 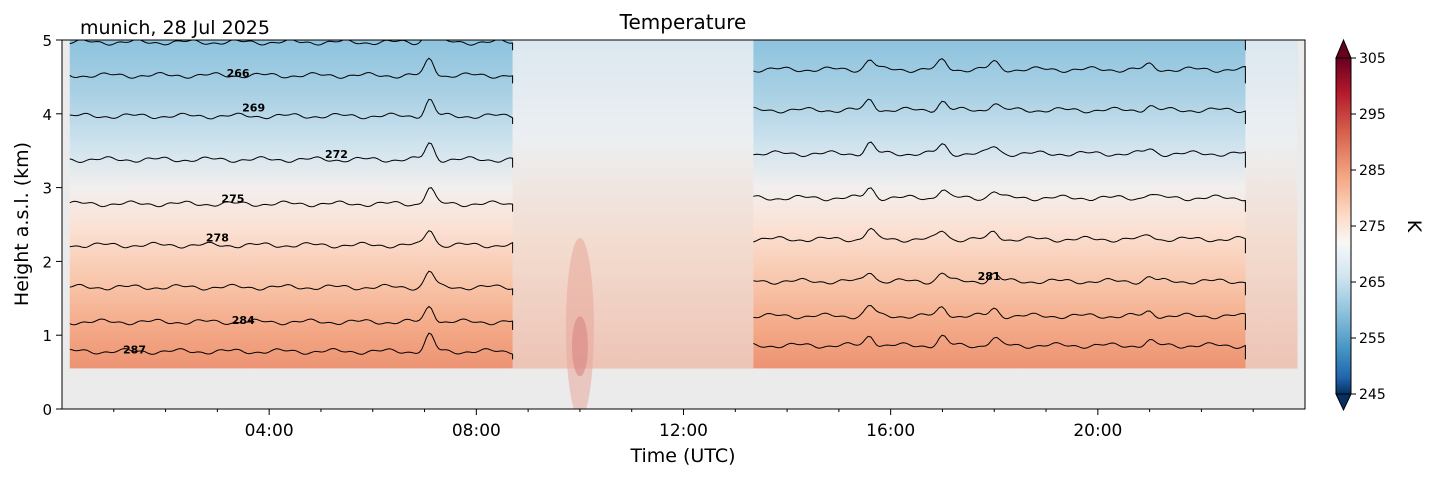 I want to click on x-tick-label: 16:00, so click(x=890, y=431).